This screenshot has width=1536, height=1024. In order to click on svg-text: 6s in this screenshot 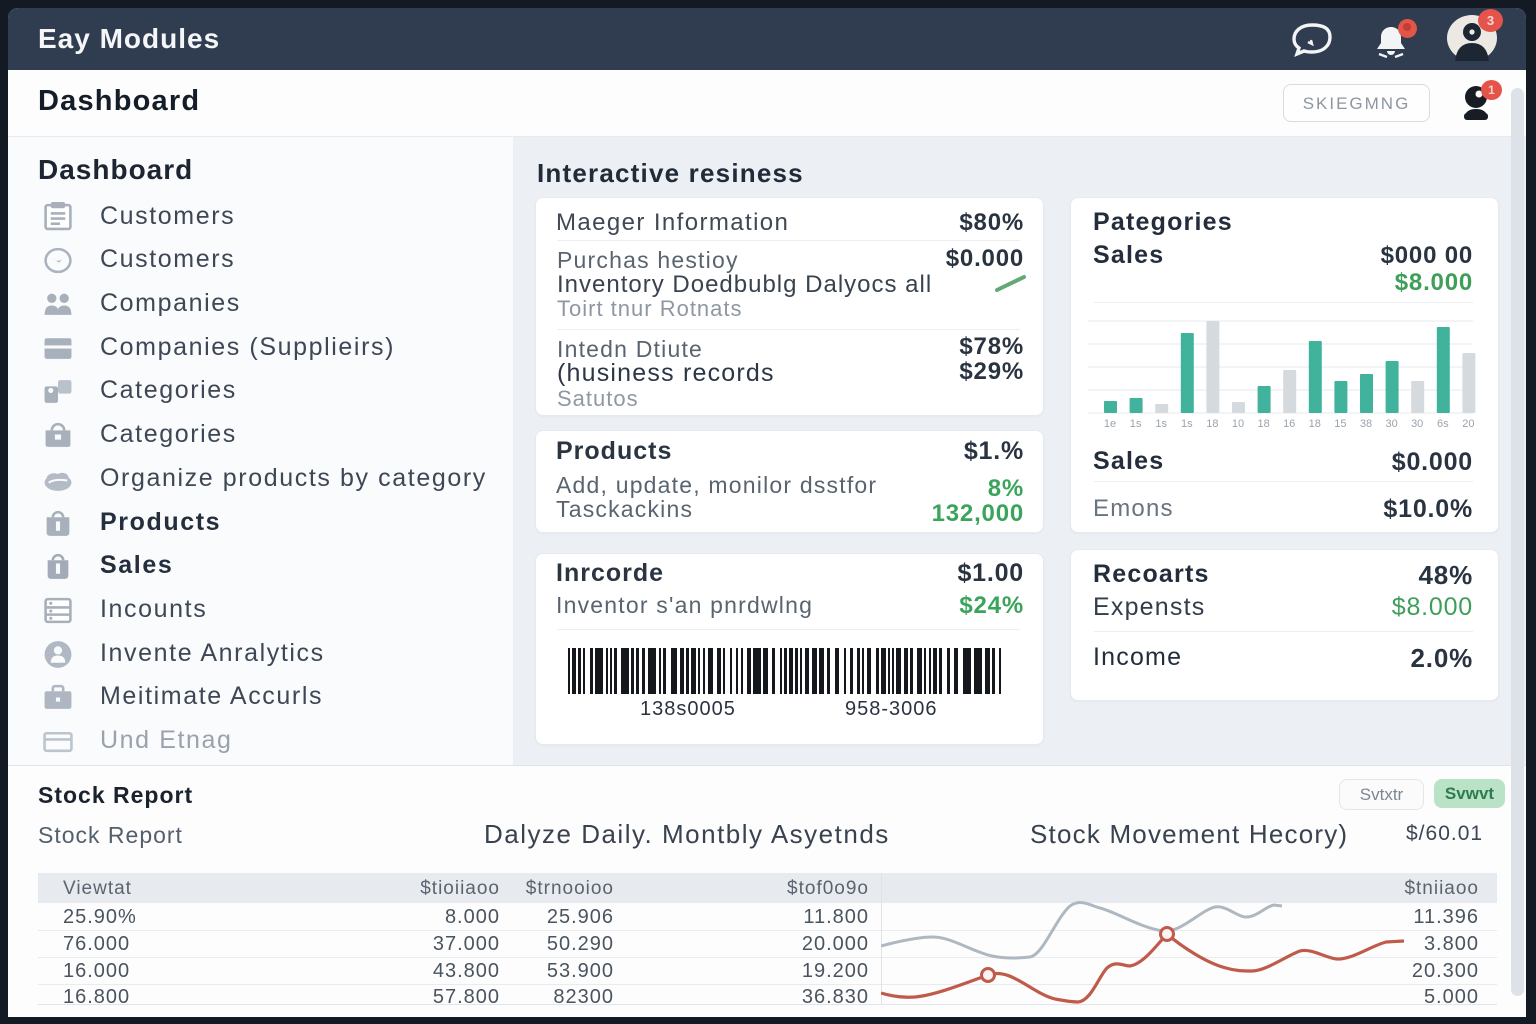, I will do `click(1443, 424)`.